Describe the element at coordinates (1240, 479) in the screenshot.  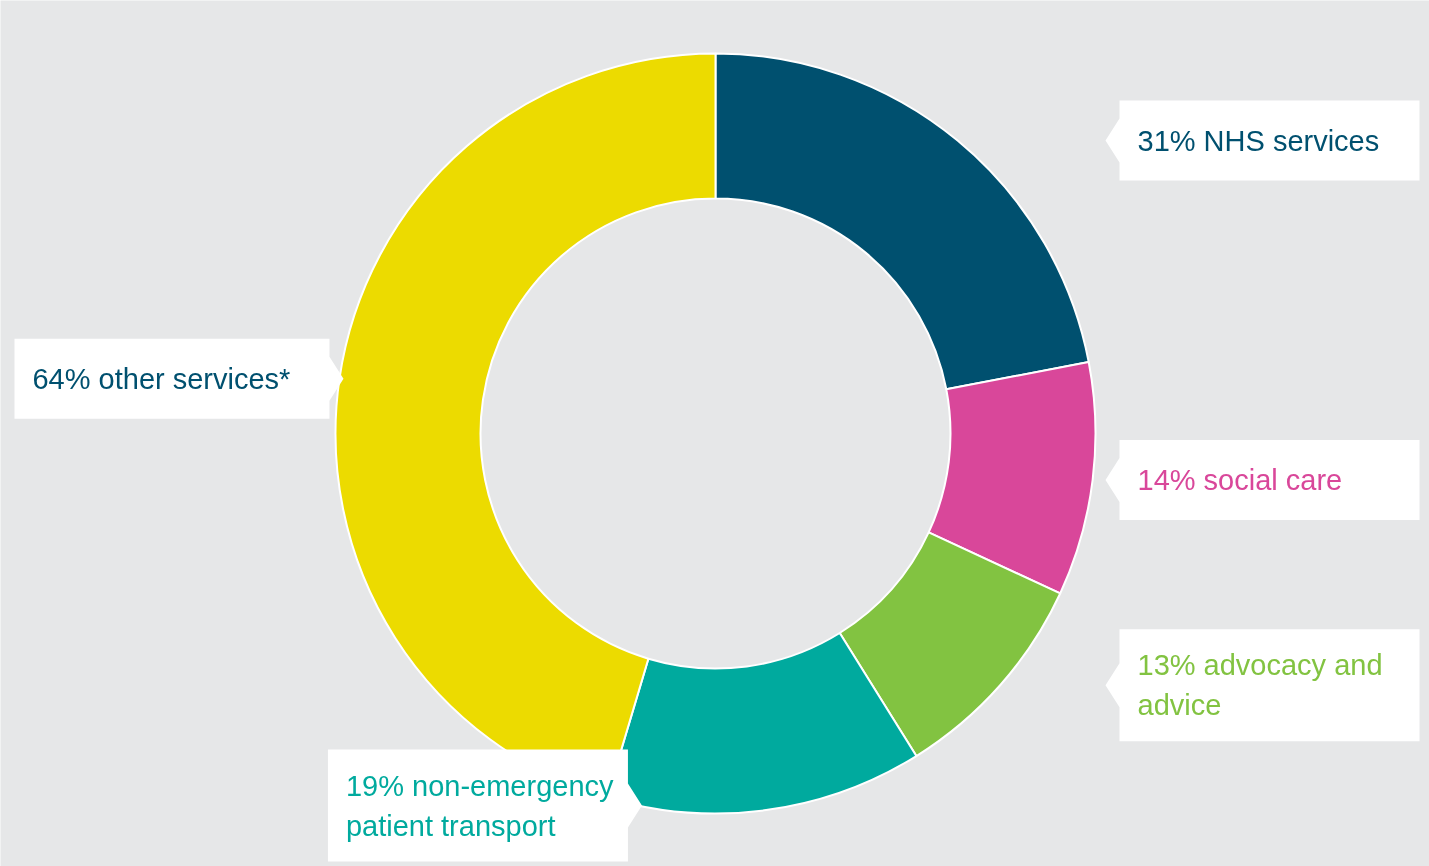
I see `slice-label: 14% social care` at that location.